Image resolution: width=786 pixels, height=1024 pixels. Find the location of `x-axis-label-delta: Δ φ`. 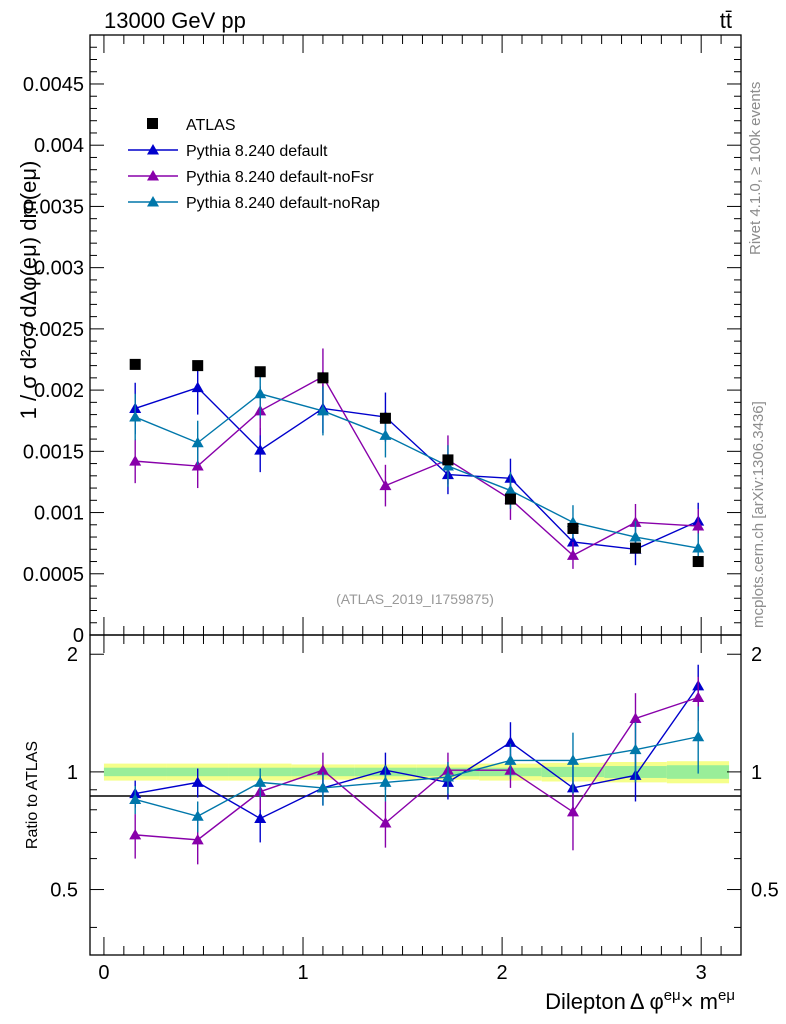

x-axis-label-delta: Δ φ is located at coordinates (647, 1001).